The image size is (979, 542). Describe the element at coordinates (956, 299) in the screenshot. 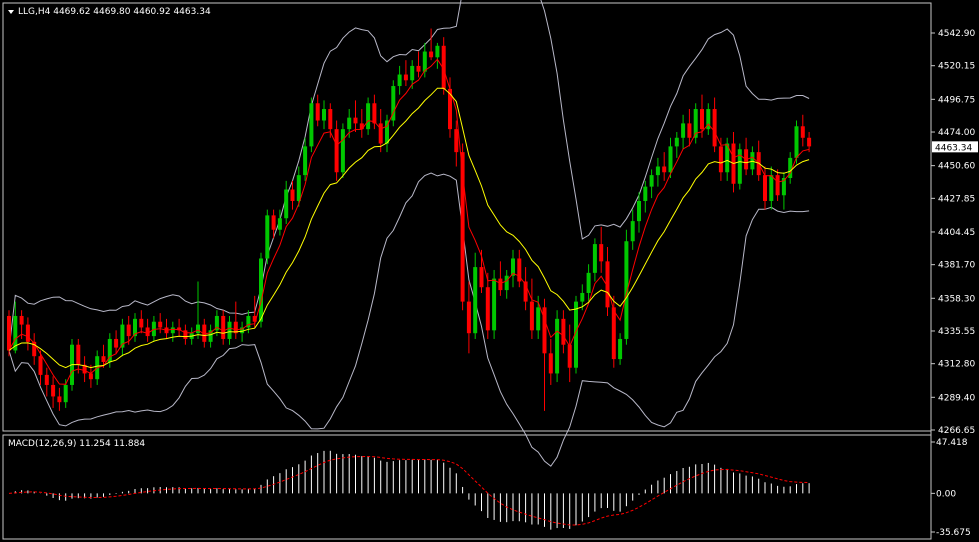

I see `price-tick-label: 4358.30` at that location.